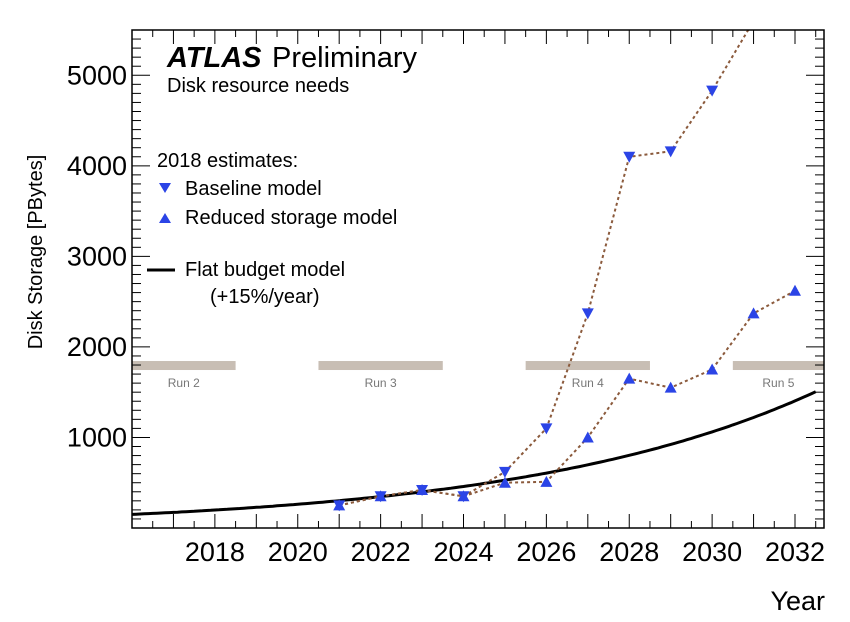  I want to click on legend-flat-sublabel: (+15%/year), so click(265, 297).